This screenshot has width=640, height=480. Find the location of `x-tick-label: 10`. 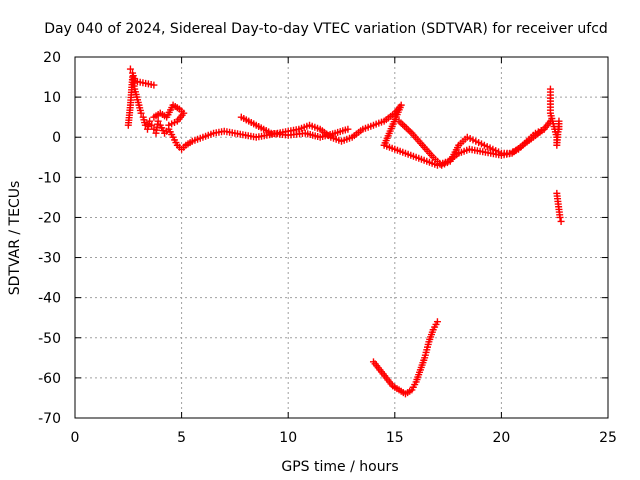

x-tick-label: 10 is located at coordinates (288, 438).